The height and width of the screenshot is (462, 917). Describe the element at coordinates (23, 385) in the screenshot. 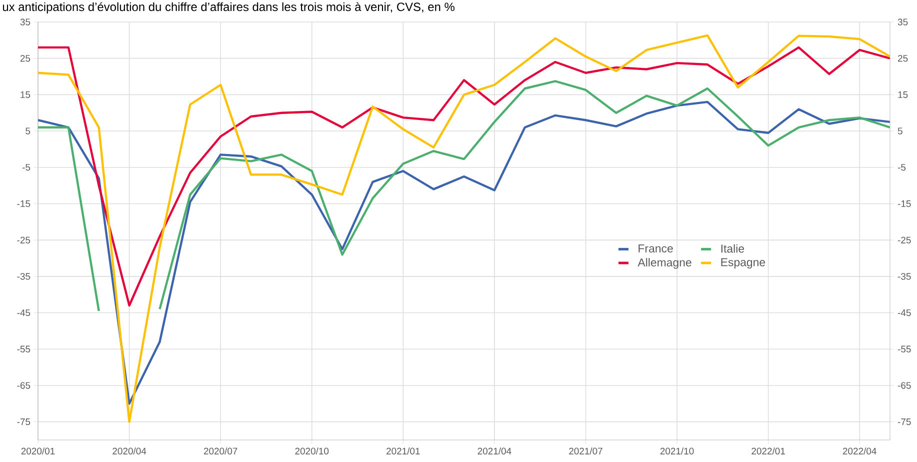

I see `y2-tick-label: -65` at that location.